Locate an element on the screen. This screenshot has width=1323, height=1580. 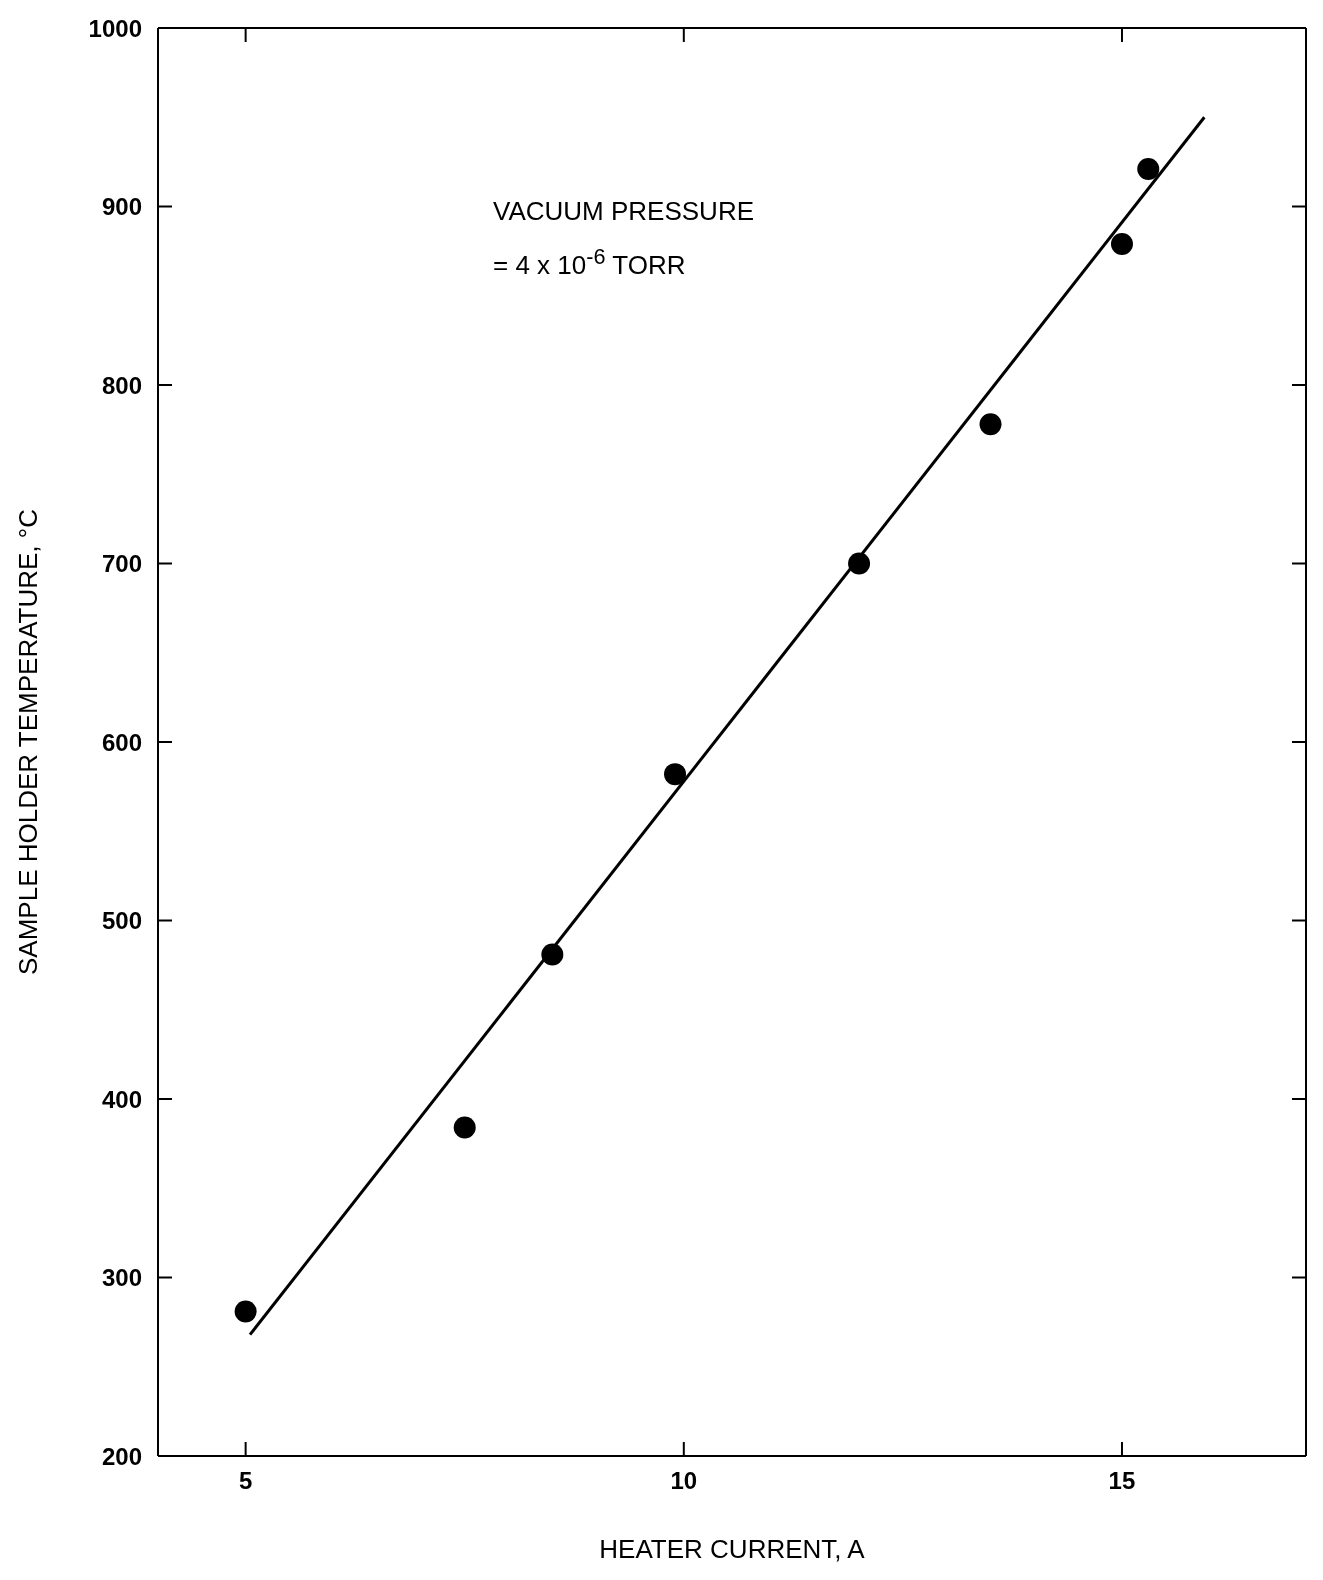
y-tick-label: 1000 is located at coordinates (115, 28).